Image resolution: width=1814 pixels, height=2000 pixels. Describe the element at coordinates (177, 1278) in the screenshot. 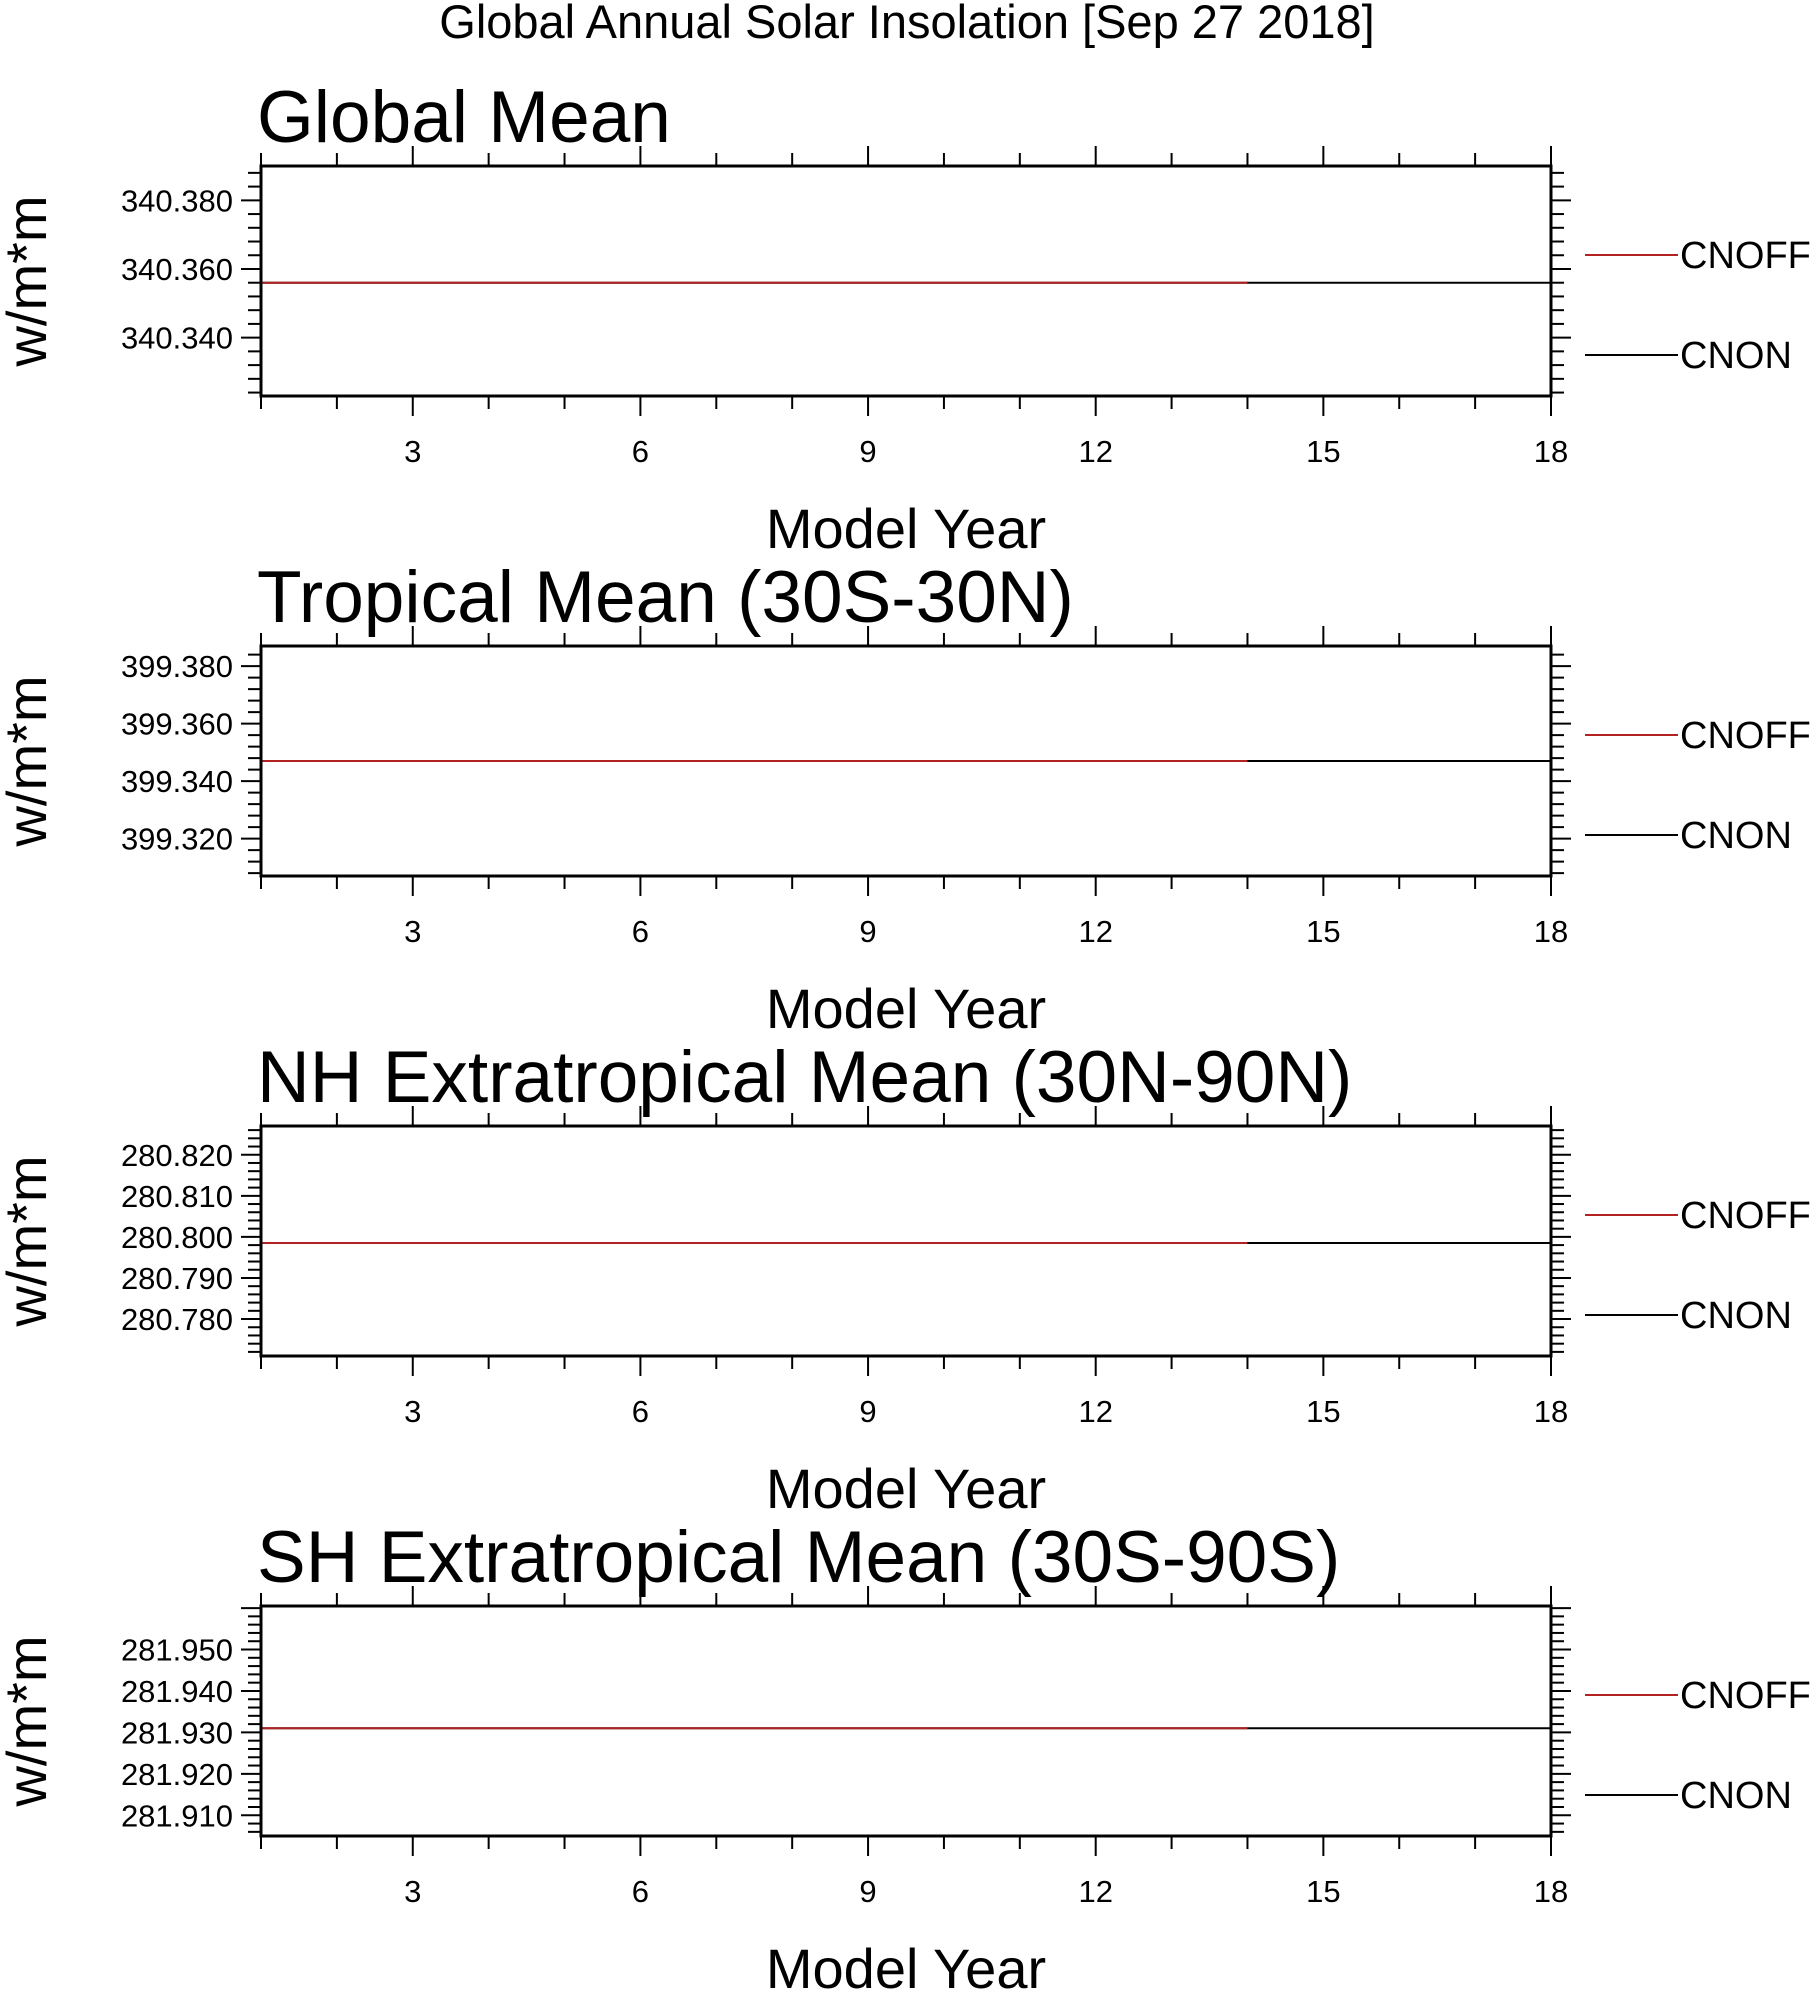

I see `y-tick-label: 280.790` at that location.